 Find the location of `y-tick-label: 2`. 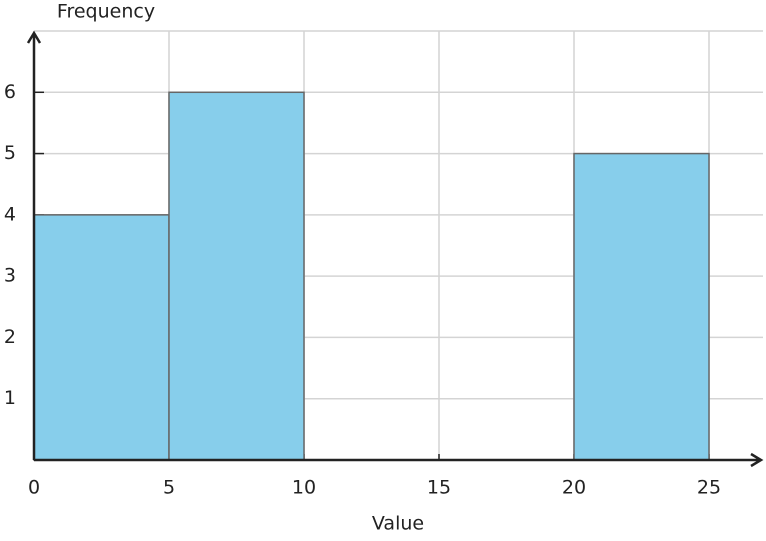

y-tick-label: 2 is located at coordinates (10, 337).